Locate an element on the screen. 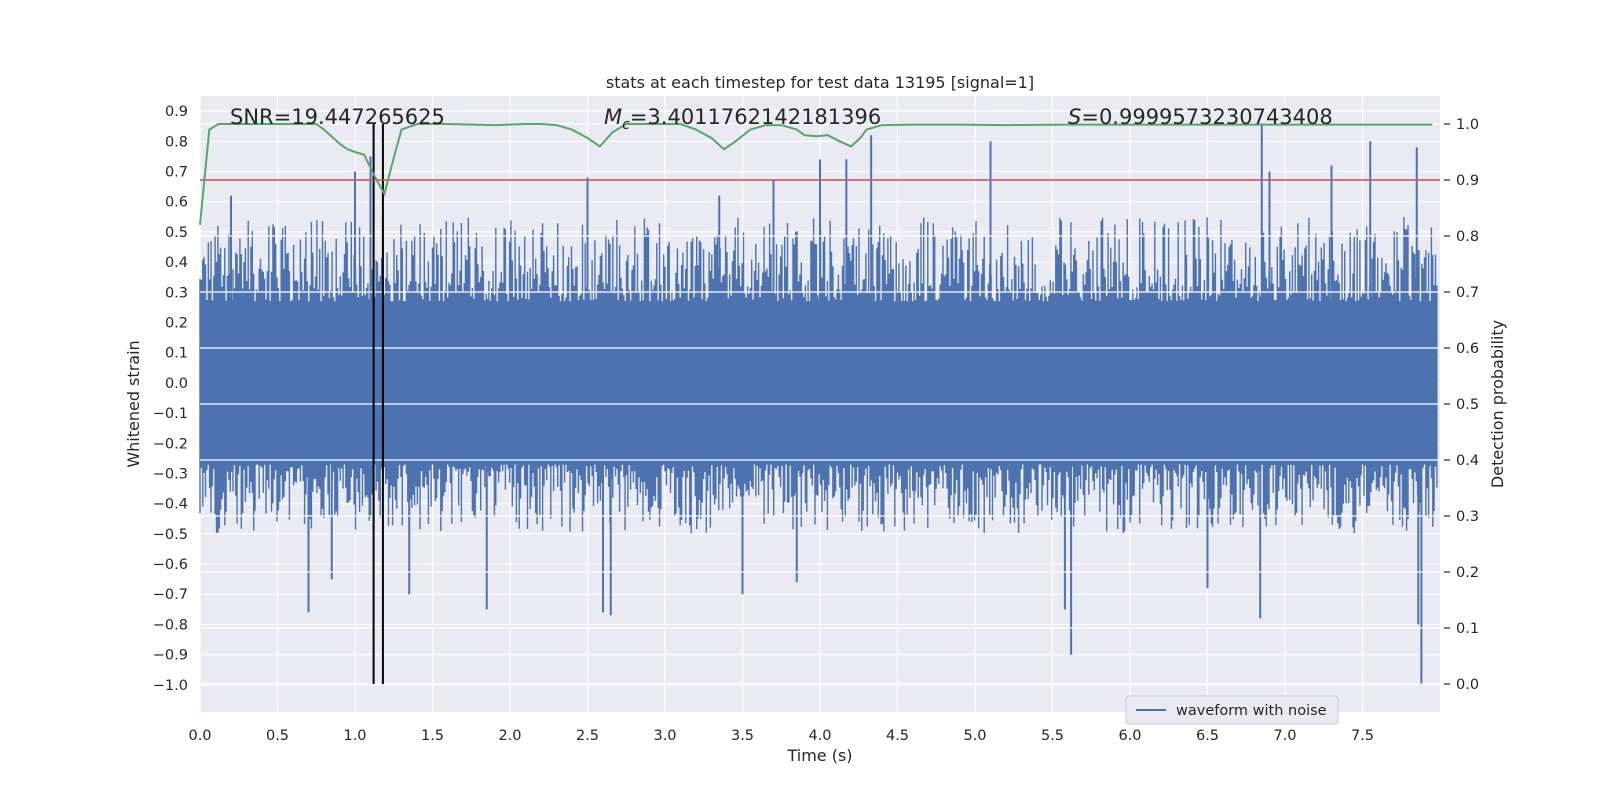  x-tick-label: 6.5 is located at coordinates (1207, 736).